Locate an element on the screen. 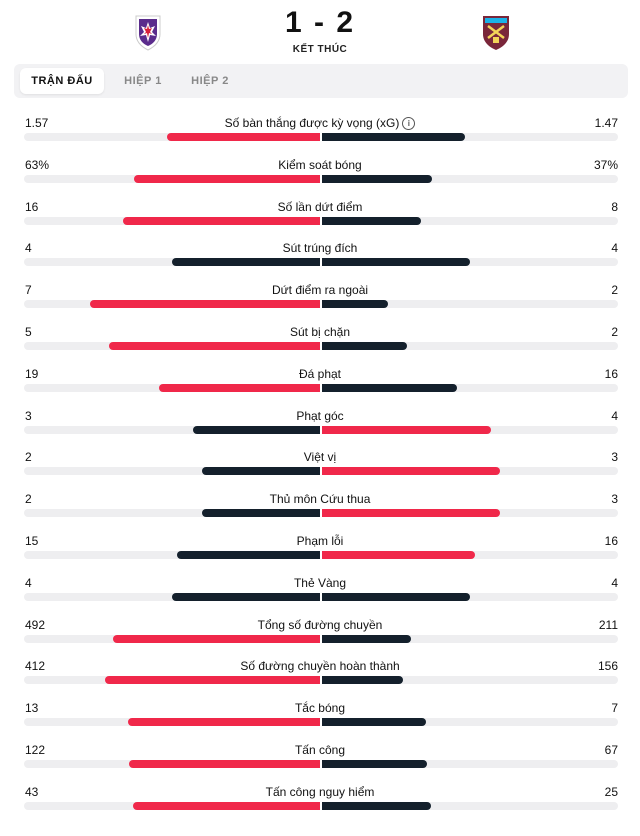  stat-home-value: 43 is located at coordinates (32, 791).